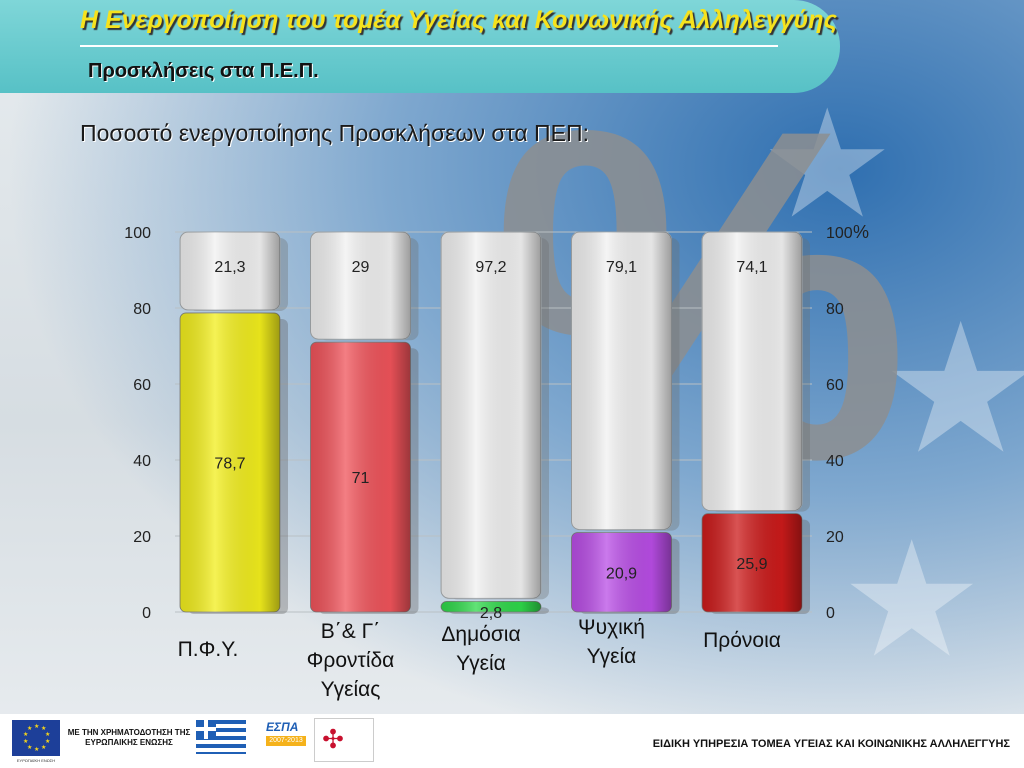 The image size is (1024, 768). I want to click on eu-flag-icon: ★ ★ ★ ★ ★ ★ ★ ★ ★ ★, so click(36, 738).